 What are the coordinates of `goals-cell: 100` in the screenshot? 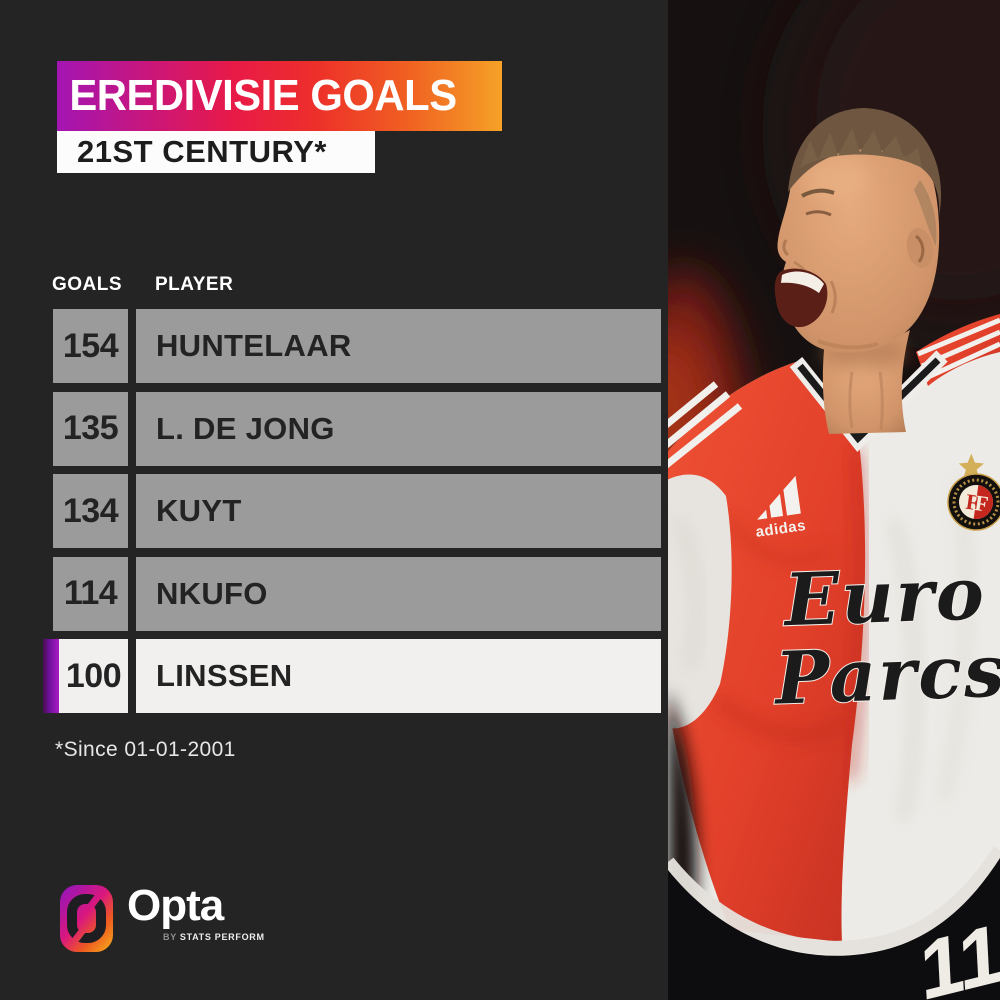 It's located at (93, 676).